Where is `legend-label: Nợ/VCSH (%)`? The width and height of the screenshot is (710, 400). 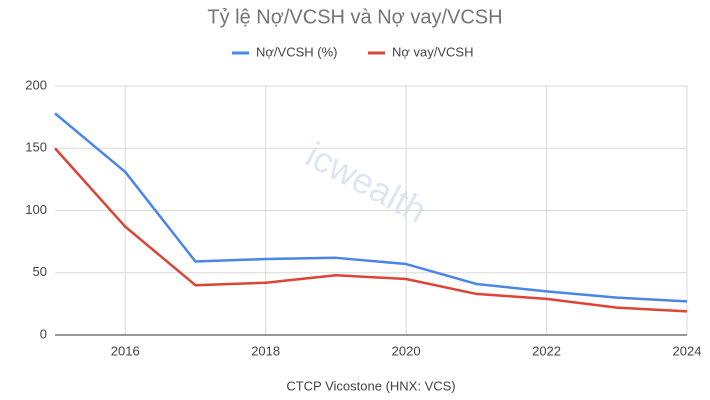 legend-label: Nợ/VCSH (%) is located at coordinates (296, 51).